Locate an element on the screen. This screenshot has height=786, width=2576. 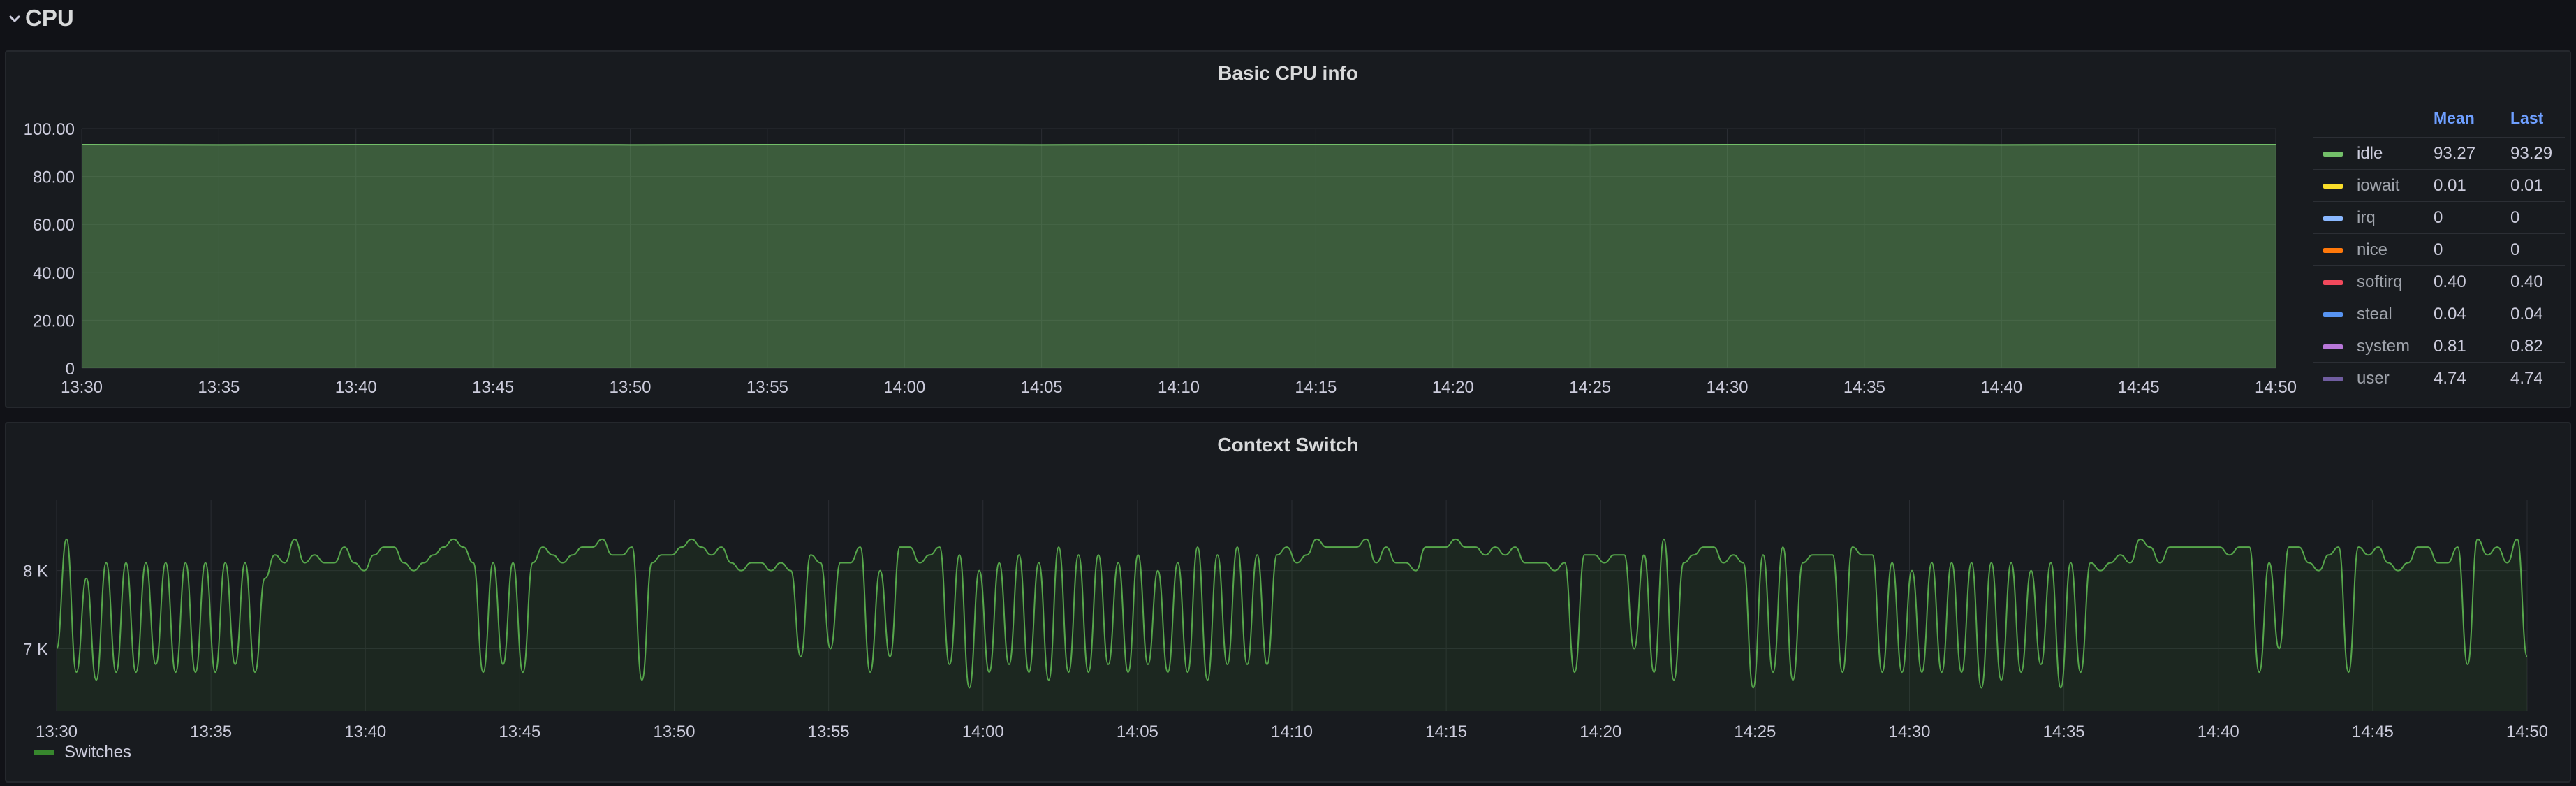
legend-header-last: Last is located at coordinates (2527, 118).